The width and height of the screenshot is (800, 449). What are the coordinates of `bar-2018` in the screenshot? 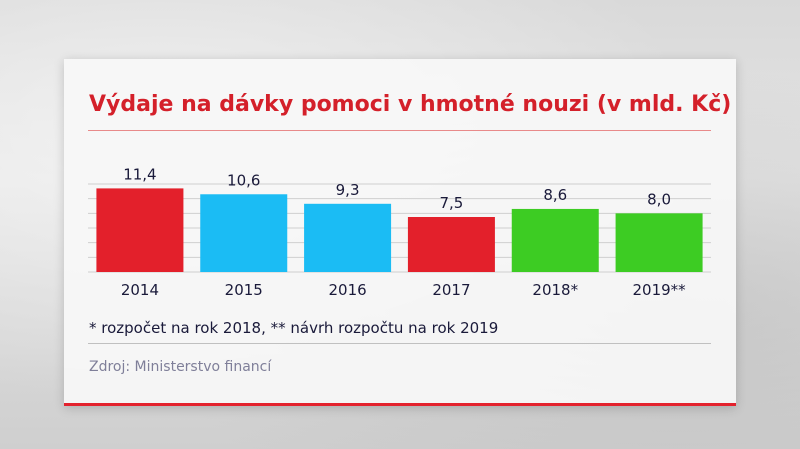 It's located at (555, 240).